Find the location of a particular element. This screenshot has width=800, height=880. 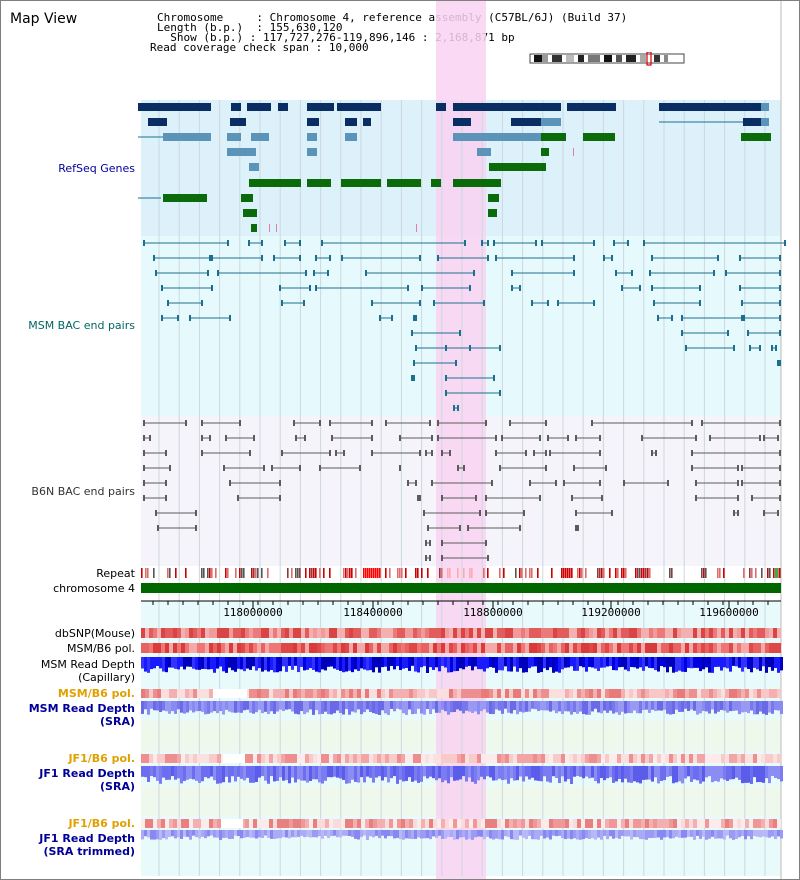

ideogram-band is located at coordinates (594, 58).